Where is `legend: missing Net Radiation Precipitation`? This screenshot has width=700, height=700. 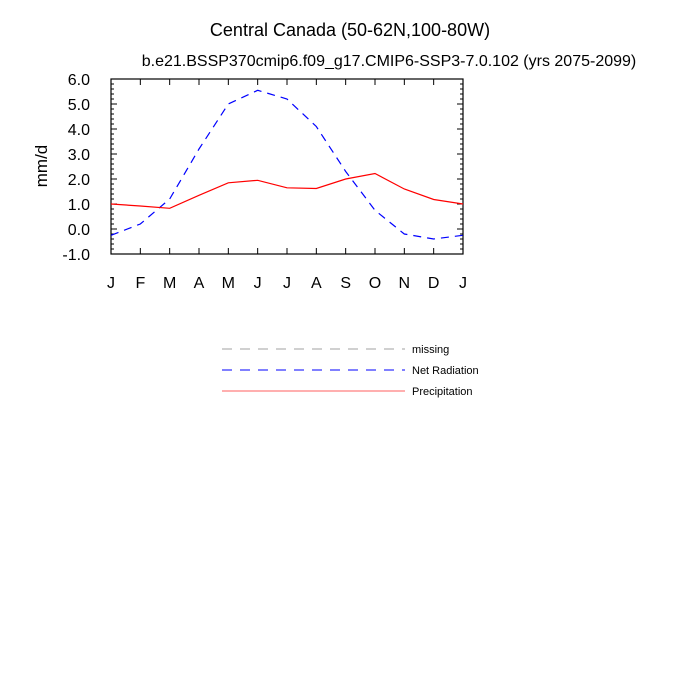
legend: missing Net Radiation Precipitation is located at coordinates (350, 371).